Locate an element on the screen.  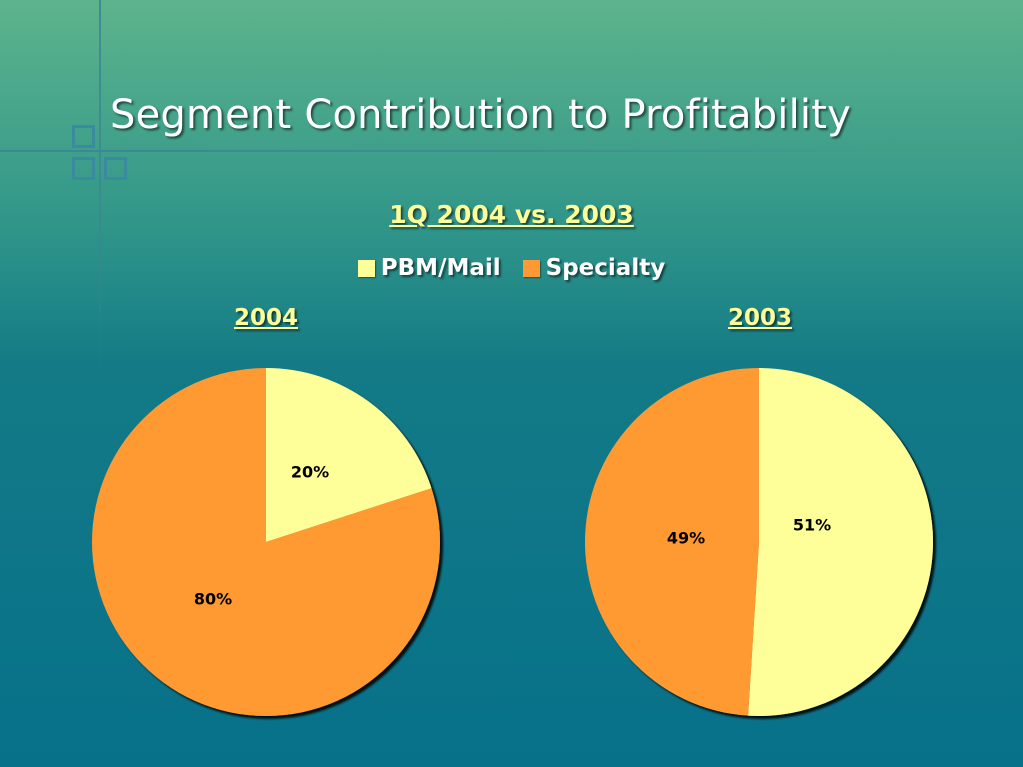
pie-slice-specialty is located at coordinates (671, 542).